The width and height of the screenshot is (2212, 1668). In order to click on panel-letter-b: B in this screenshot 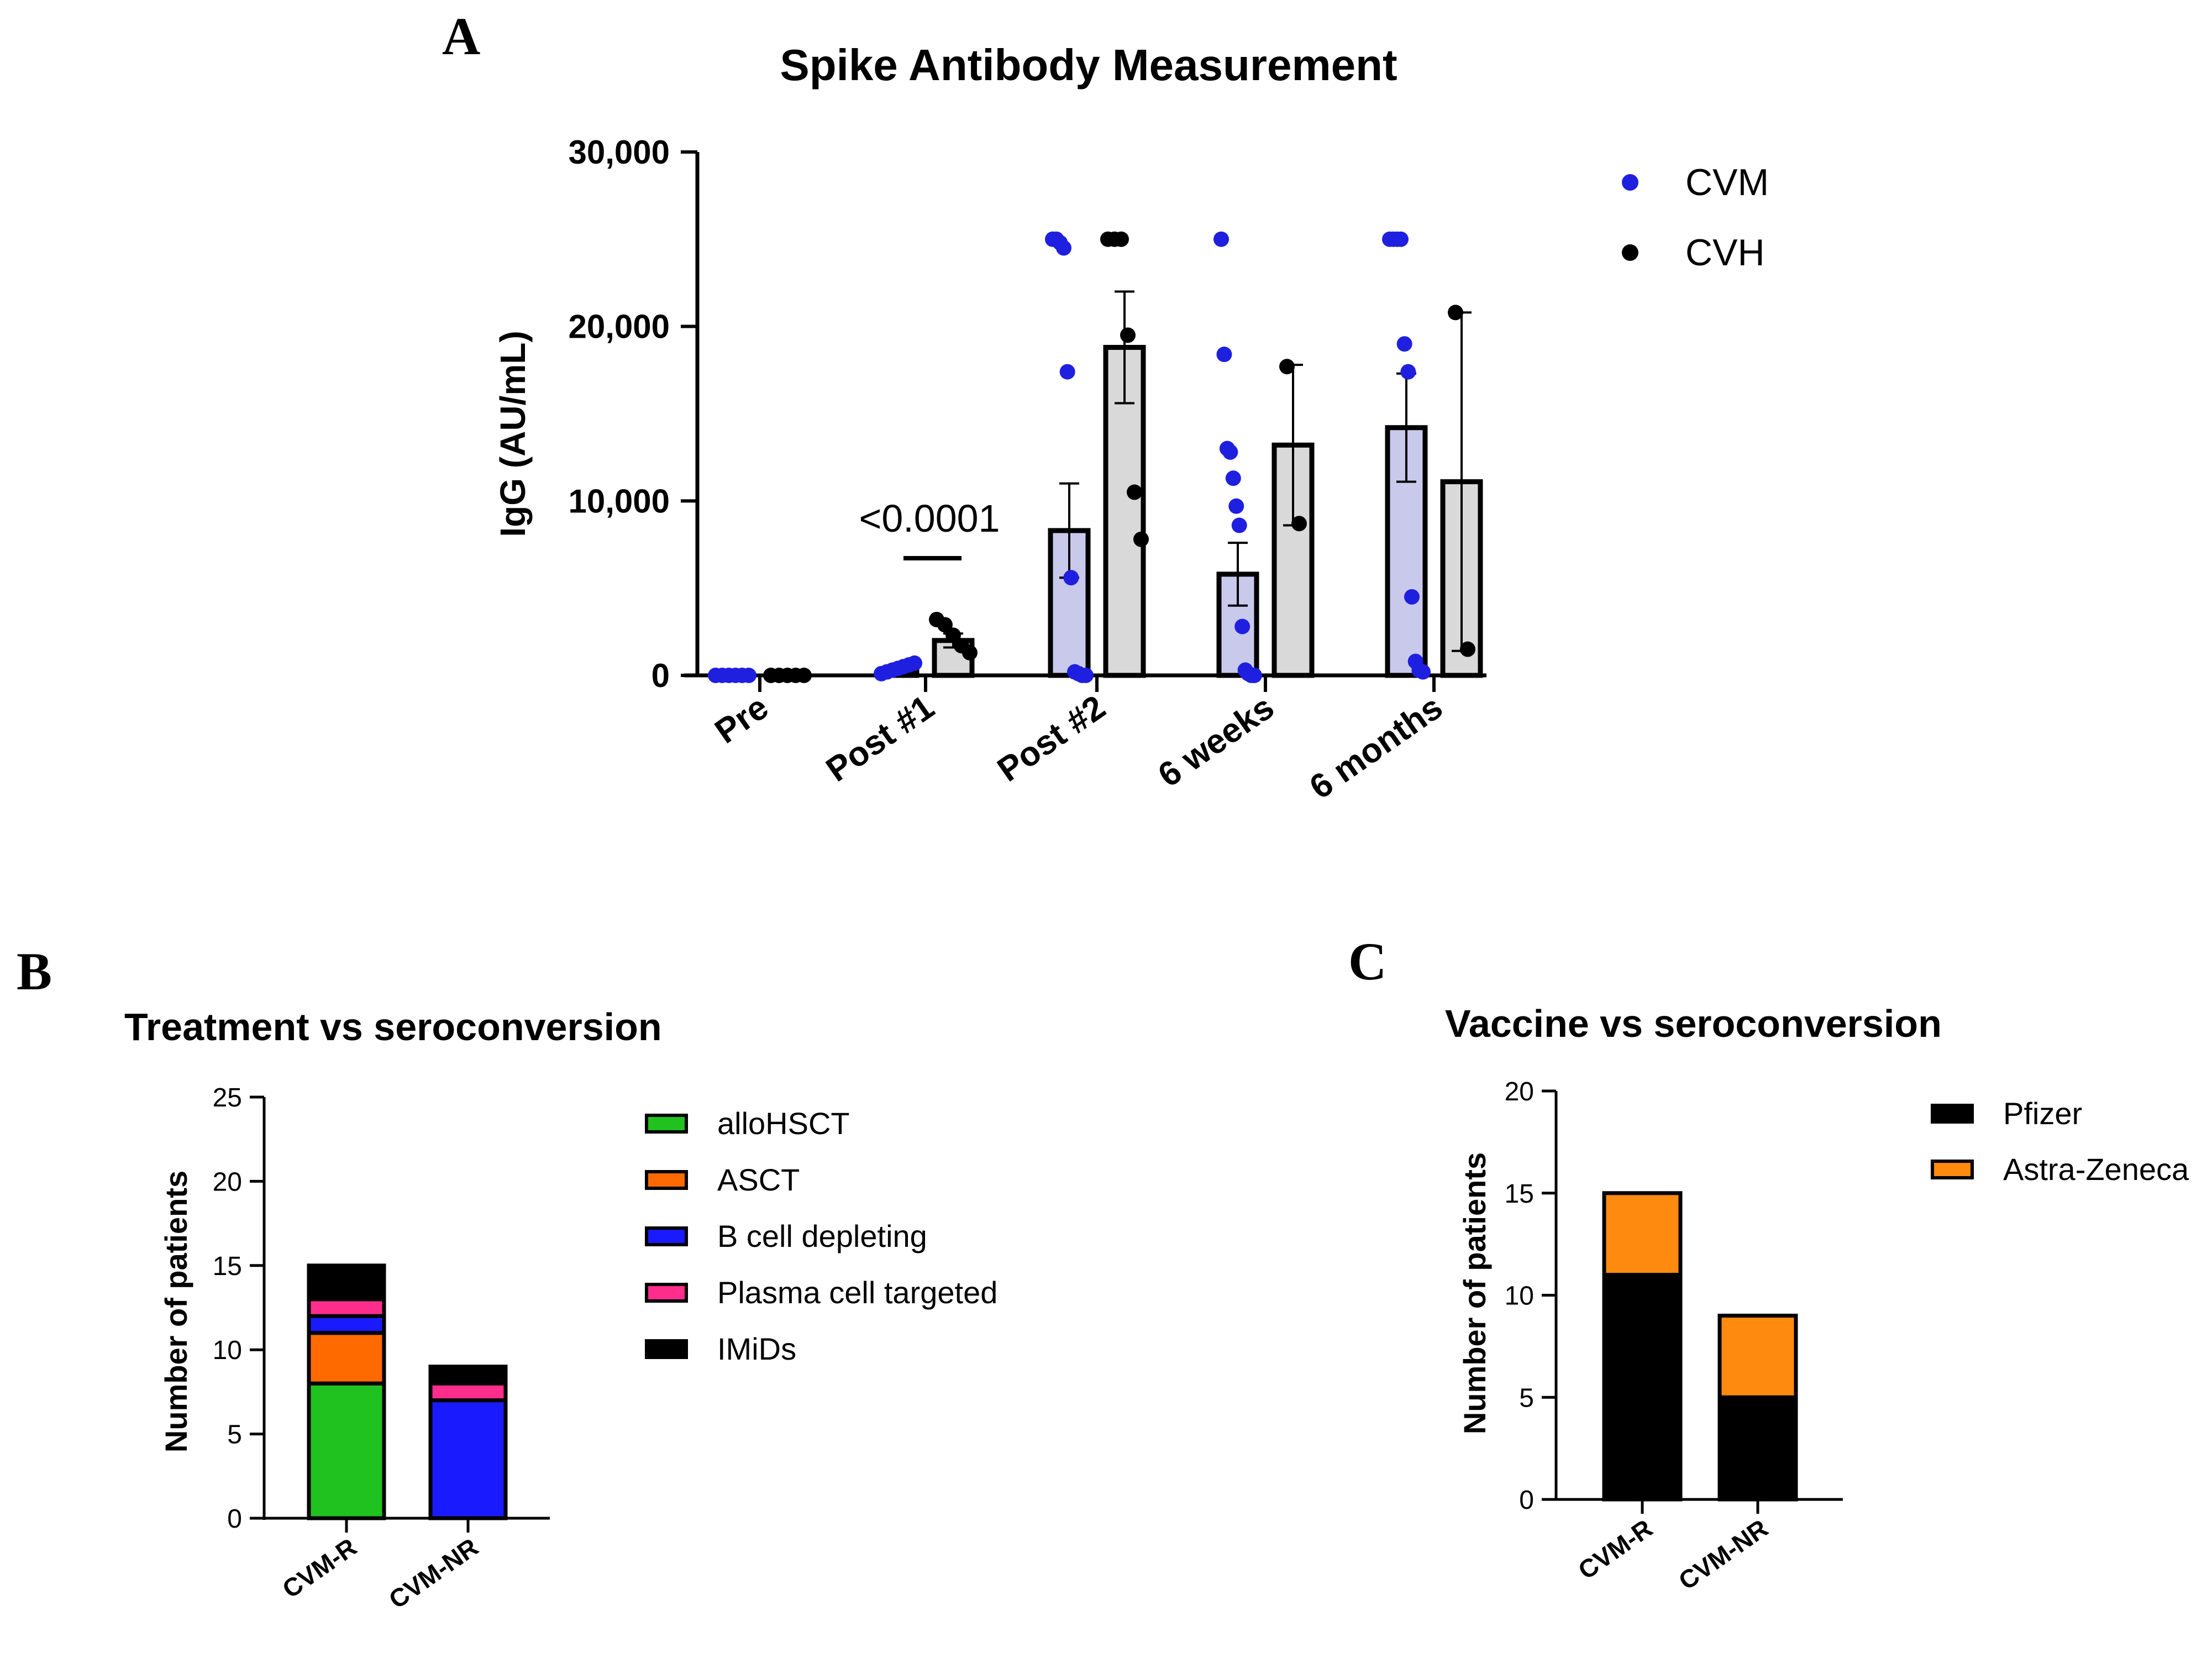, I will do `click(34, 971)`.